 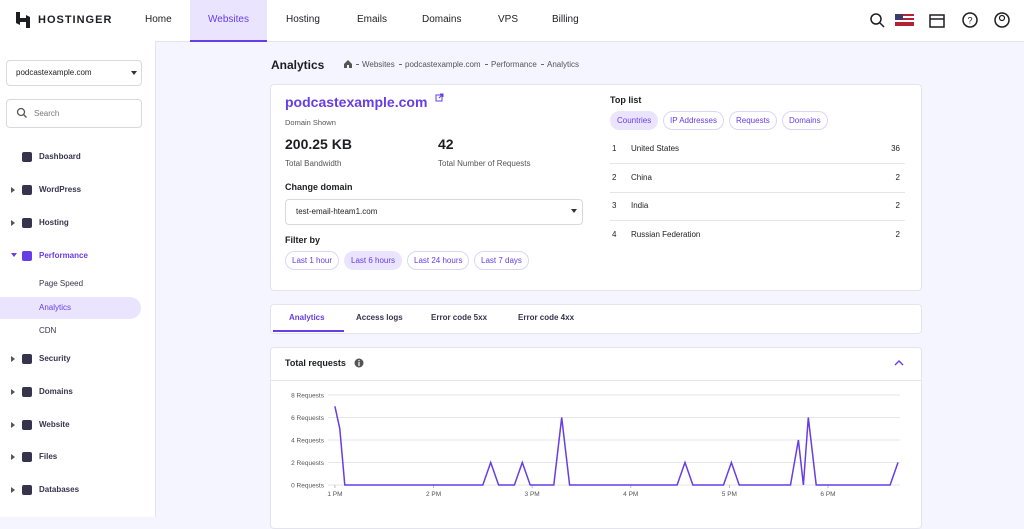 I want to click on tab: Error code 5xx, so click(x=459, y=317).